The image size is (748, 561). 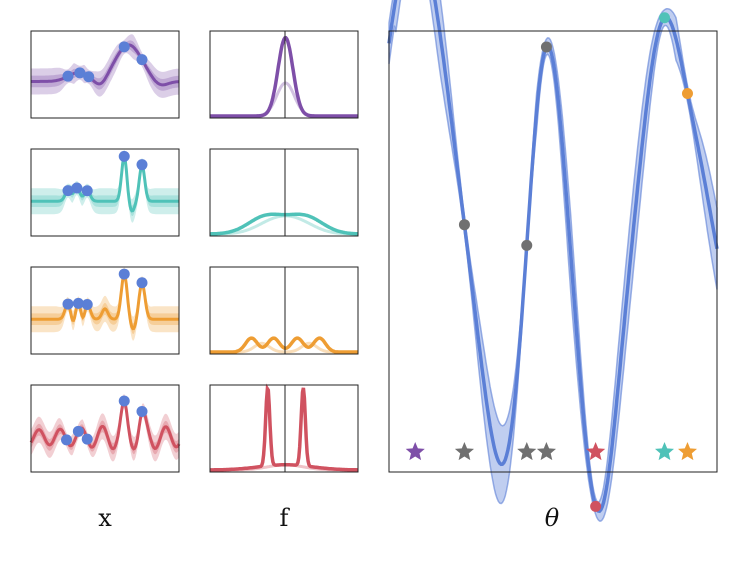 What do you see at coordinates (596, 451) in the screenshot?
I see `star-marker-red` at bounding box center [596, 451].